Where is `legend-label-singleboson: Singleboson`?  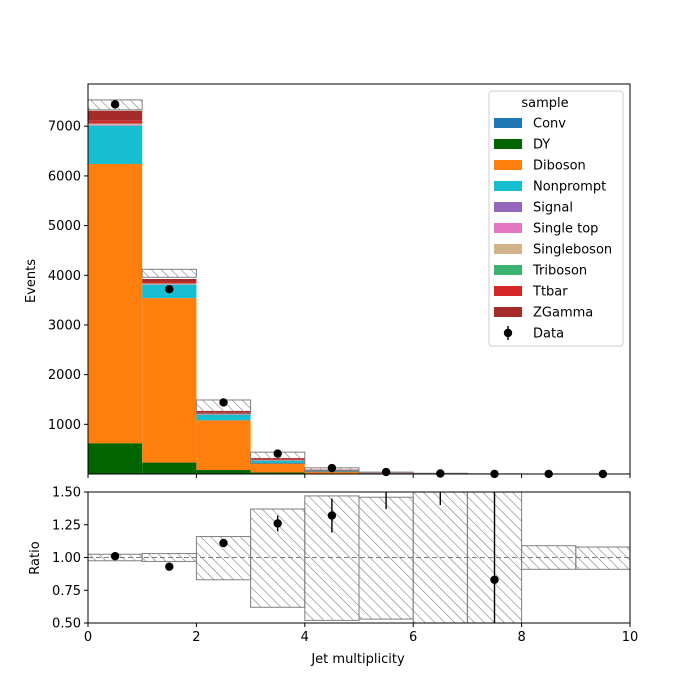
legend-label-singleboson: Singleboson is located at coordinates (572, 250).